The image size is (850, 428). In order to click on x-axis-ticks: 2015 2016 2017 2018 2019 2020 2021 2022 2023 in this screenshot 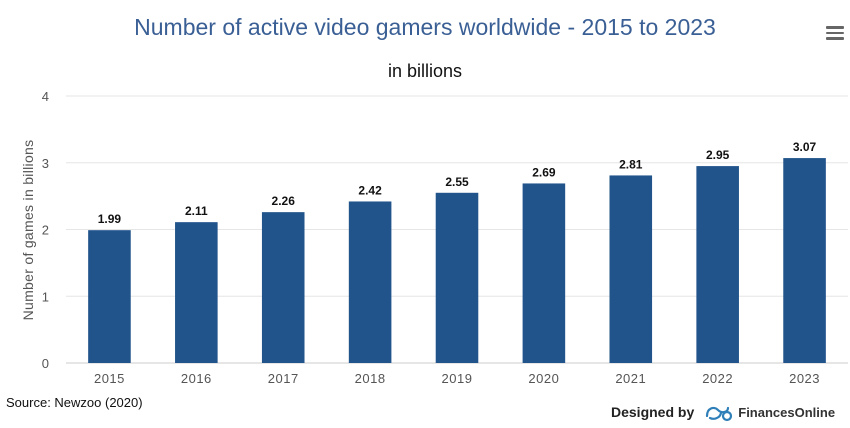, I will do `click(457, 378)`.